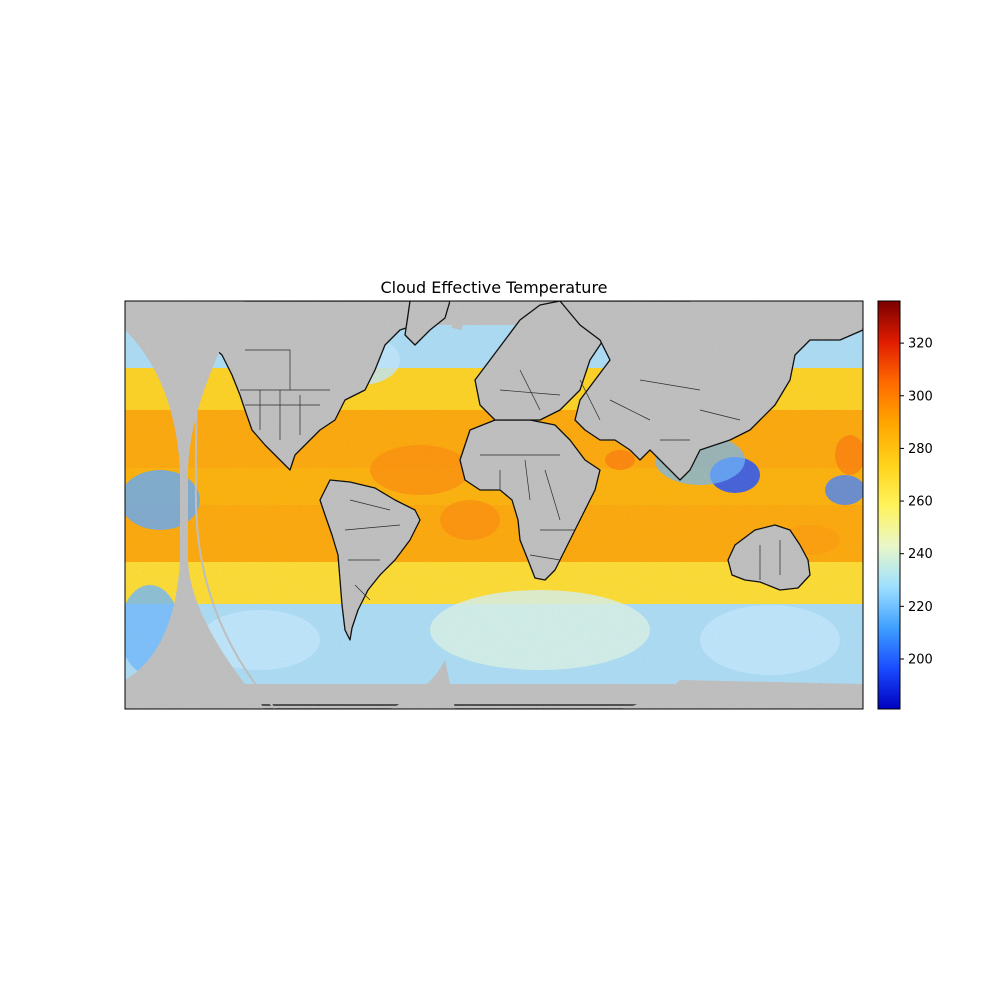  I want to click on colorbar-ticks: 200 220 240 260 280 300 320, so click(916, 502).